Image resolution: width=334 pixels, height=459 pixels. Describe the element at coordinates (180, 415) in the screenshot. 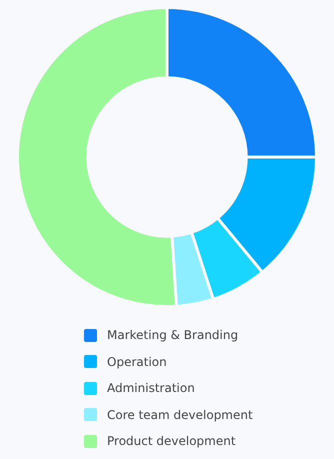

I see `legend-label: Core team development` at that location.